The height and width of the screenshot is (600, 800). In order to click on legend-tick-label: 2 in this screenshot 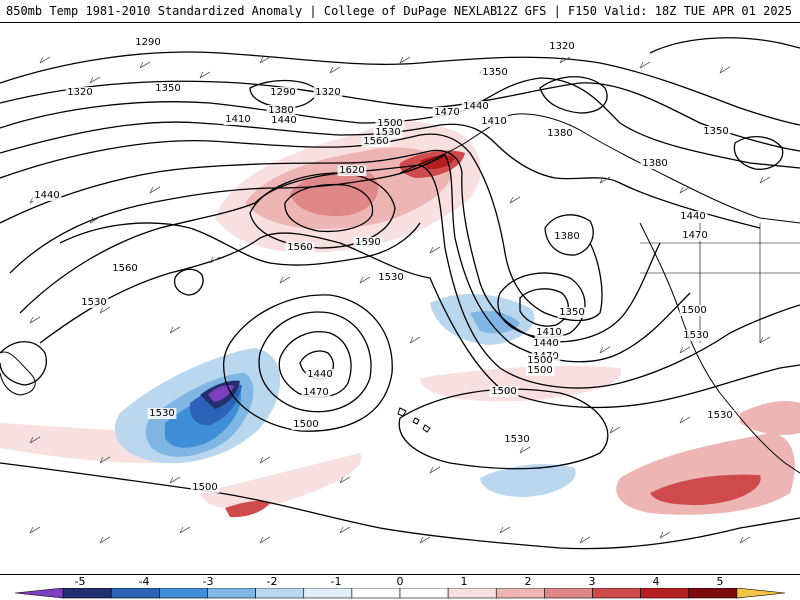, I will do `click(528, 581)`.